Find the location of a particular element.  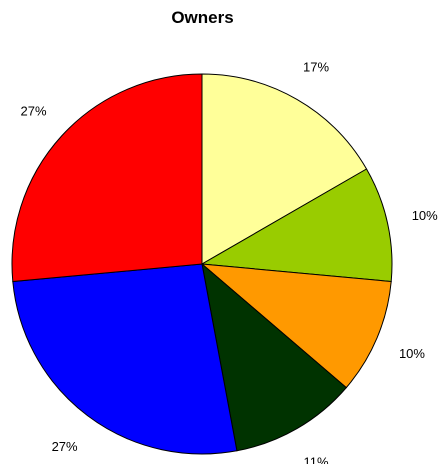

slice-label-4: 27% is located at coordinates (65, 446).